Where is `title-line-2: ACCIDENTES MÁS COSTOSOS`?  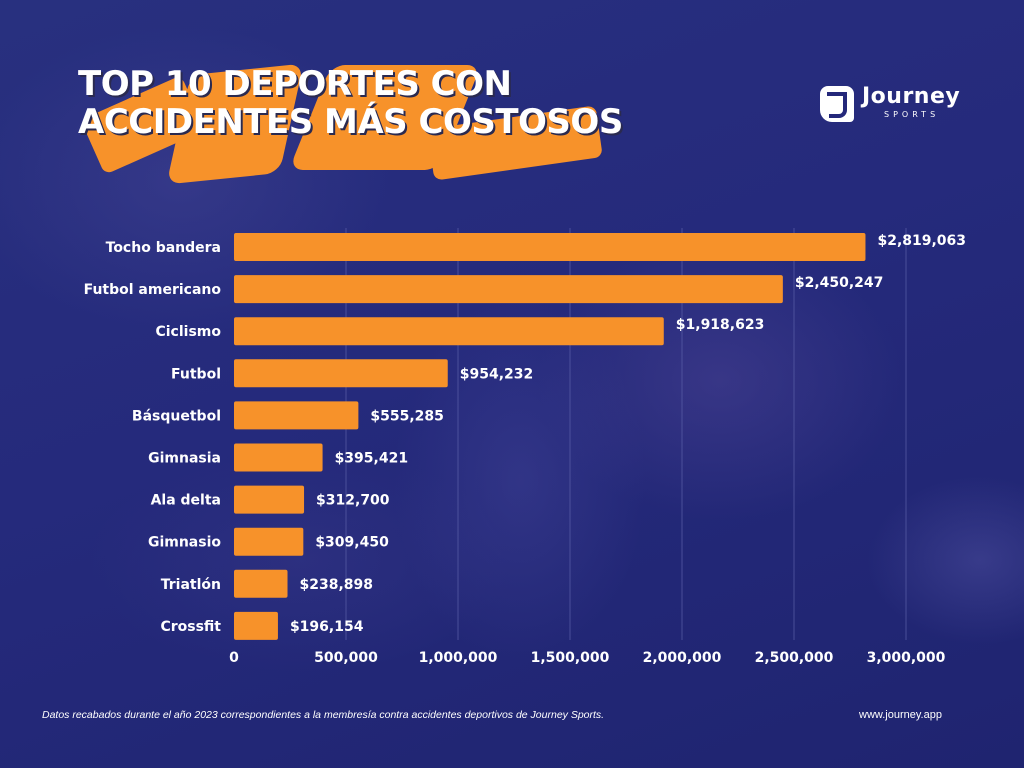 title-line-2: ACCIDENTES MÁS COSTOSOS is located at coordinates (350, 122).